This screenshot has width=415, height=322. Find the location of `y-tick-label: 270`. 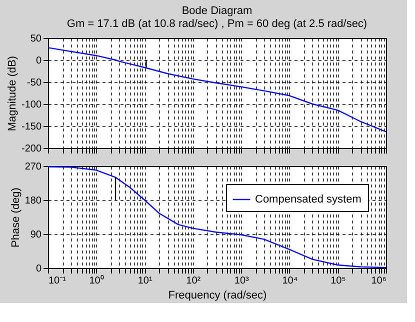

y-tick-label: 270 is located at coordinates (33, 167).